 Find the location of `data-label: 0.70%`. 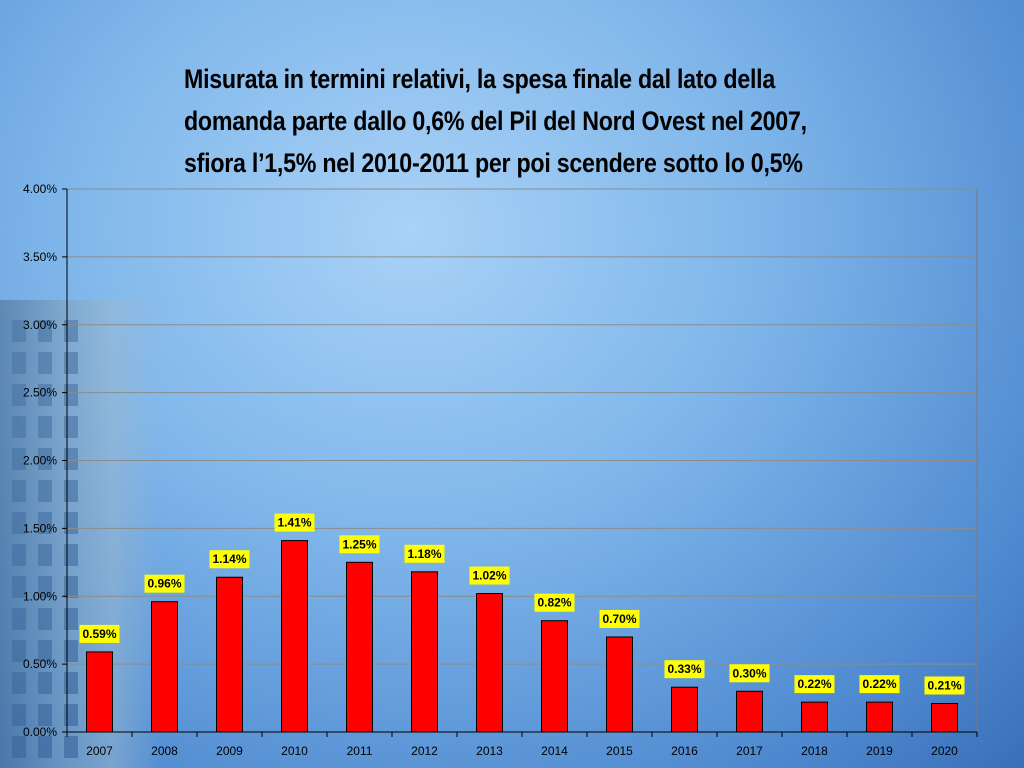

data-label: 0.70% is located at coordinates (619, 619).